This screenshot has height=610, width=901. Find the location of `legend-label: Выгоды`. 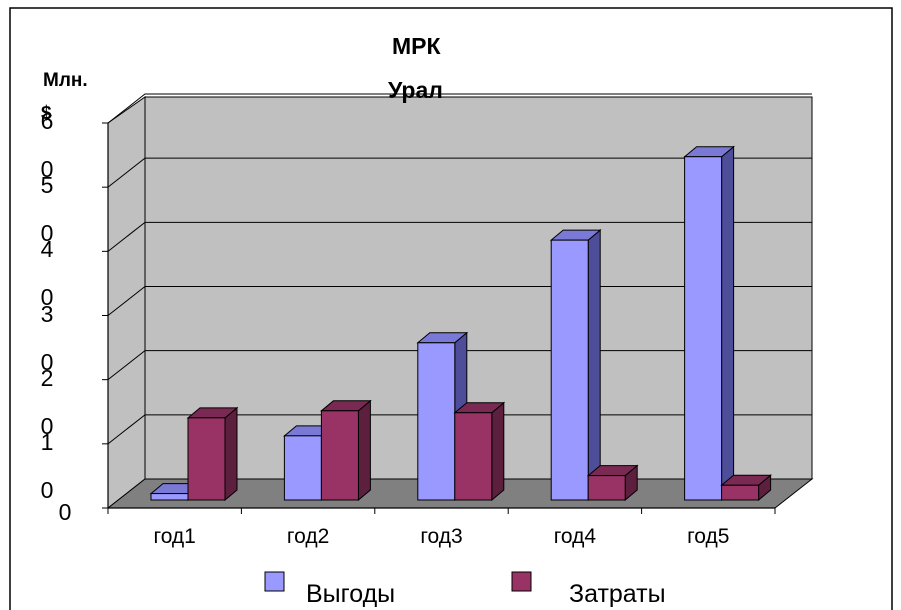

legend-label: Выгоды is located at coordinates (351, 594).